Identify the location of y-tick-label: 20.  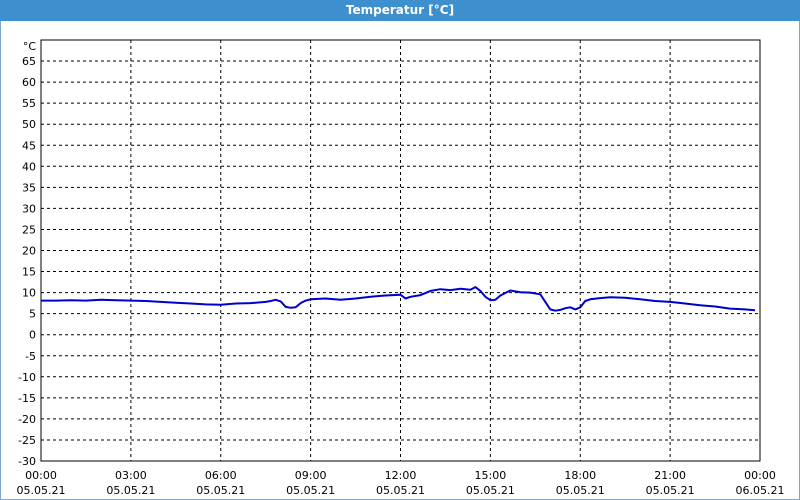
(29, 251).